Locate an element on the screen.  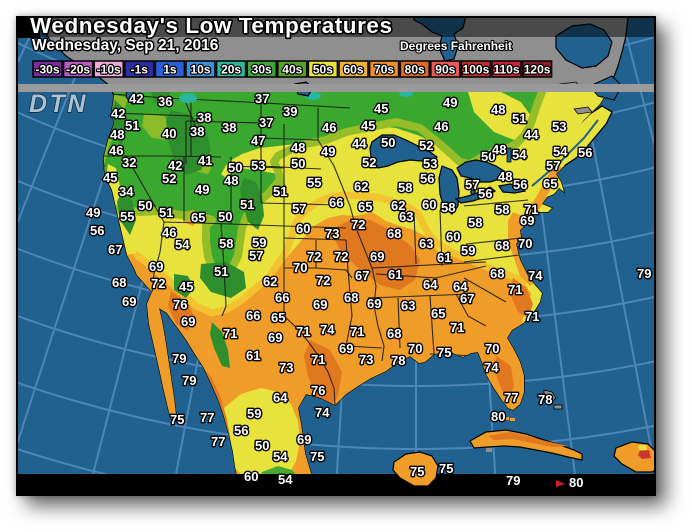
svg-text: 66 is located at coordinates (336, 202).